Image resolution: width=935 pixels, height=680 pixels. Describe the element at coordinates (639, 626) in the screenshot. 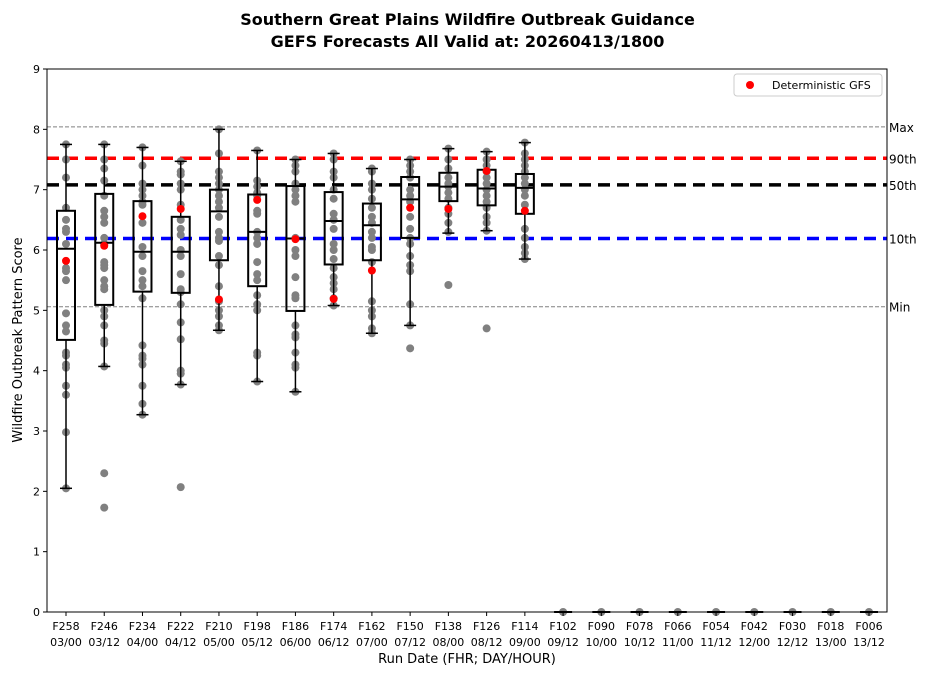

I see `x-tick-label-fhr: F078` at that location.